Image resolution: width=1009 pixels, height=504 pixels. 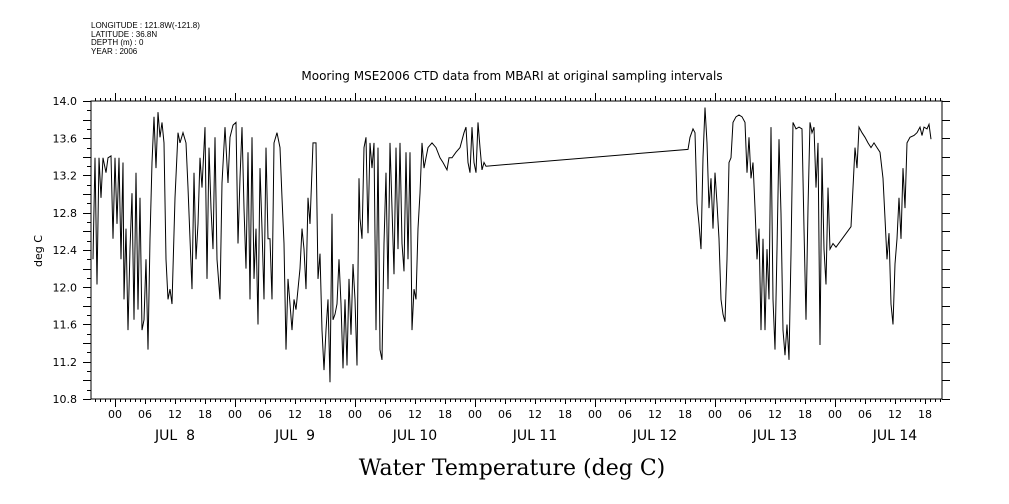 What do you see at coordinates (117, 43) in the screenshot?
I see `depth-label: DEPTH (m) : 0` at bounding box center [117, 43].